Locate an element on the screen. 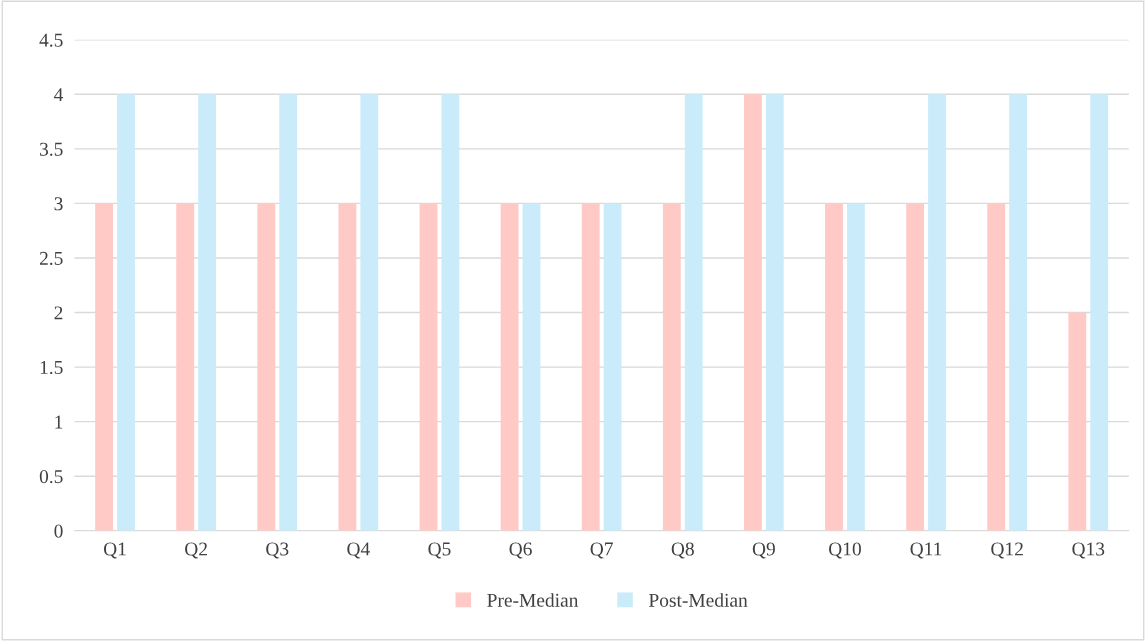  x-tick-label: Q8 is located at coordinates (682, 550).